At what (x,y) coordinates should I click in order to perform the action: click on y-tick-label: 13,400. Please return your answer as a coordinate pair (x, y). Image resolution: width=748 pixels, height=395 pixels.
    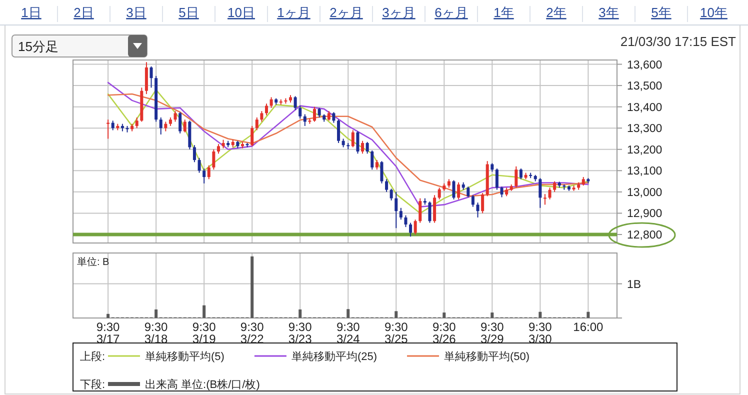
    Looking at the image, I should click on (644, 108).